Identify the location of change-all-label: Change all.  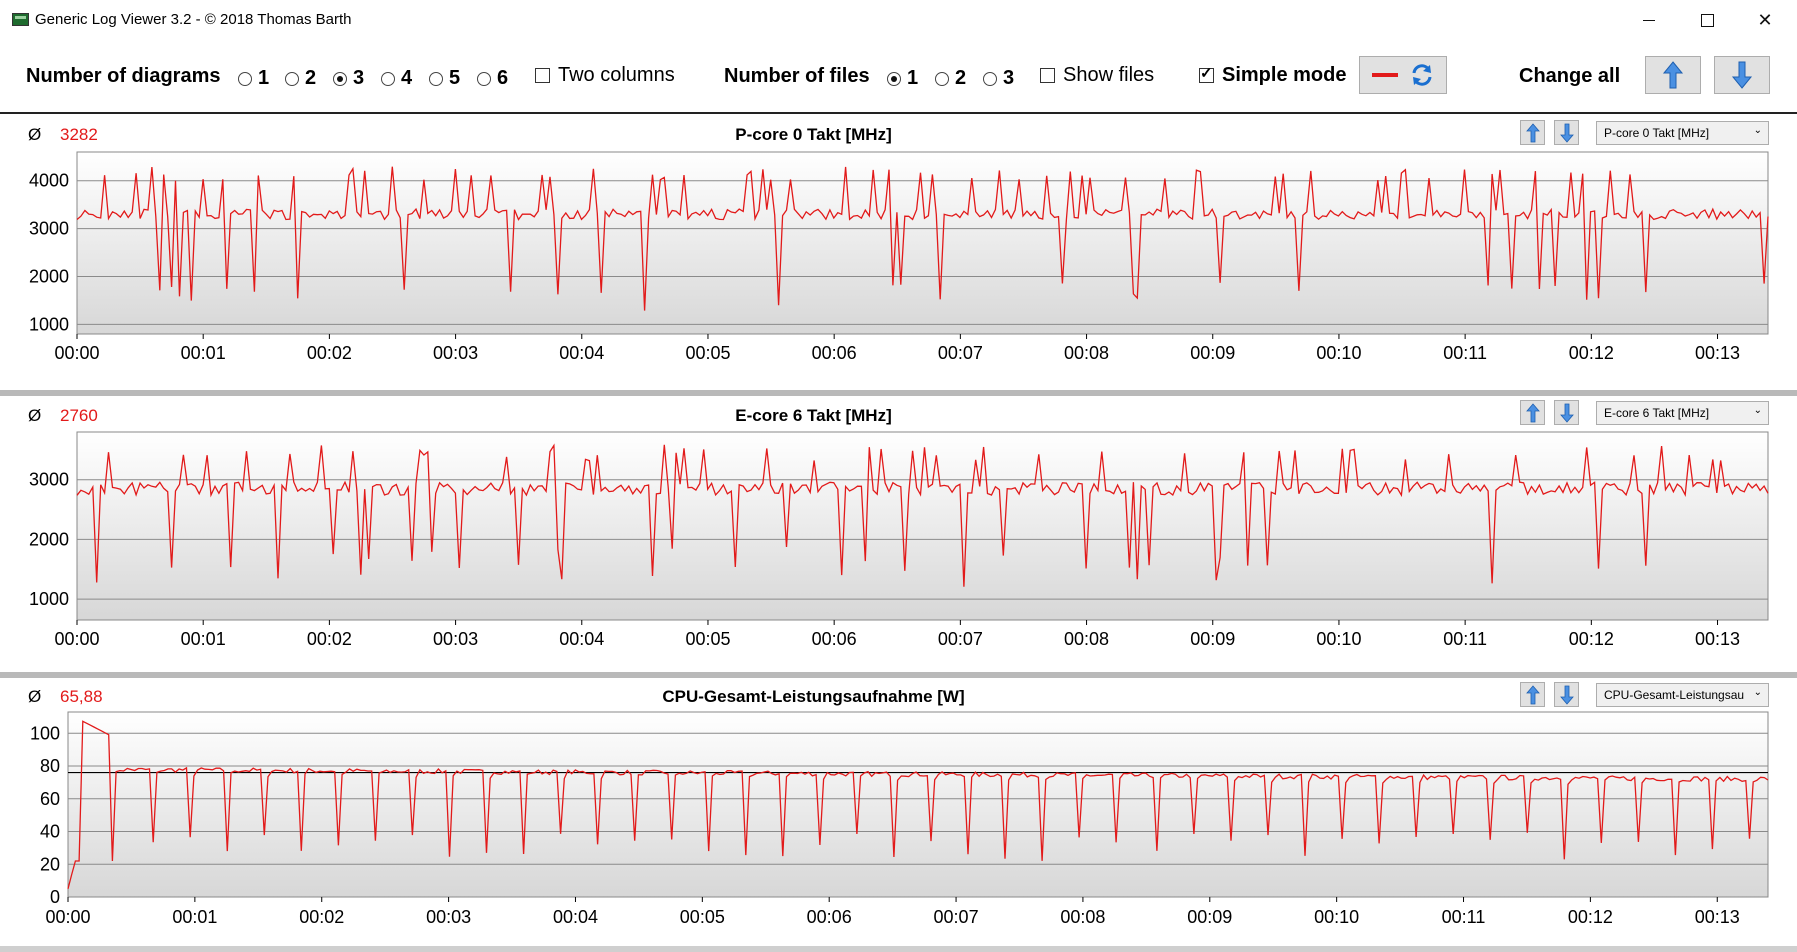
(1570, 76).